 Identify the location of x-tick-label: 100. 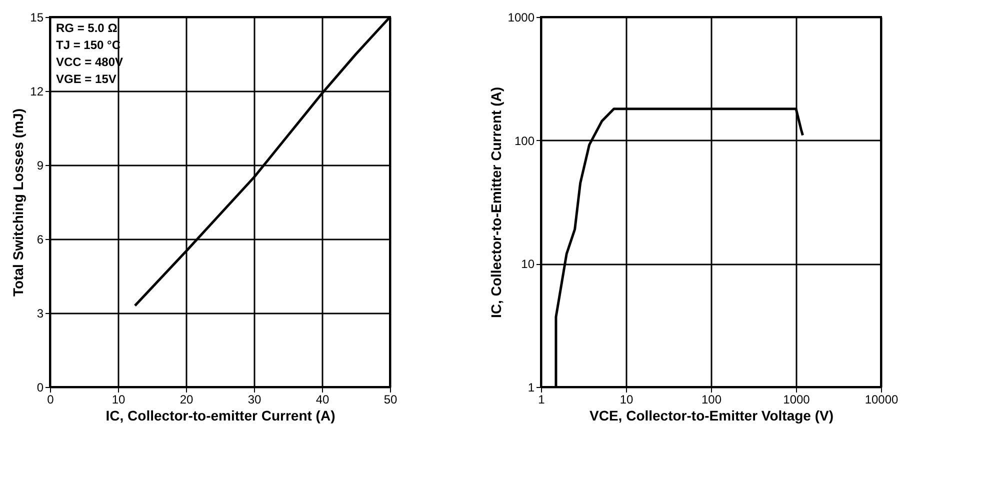
(711, 399).